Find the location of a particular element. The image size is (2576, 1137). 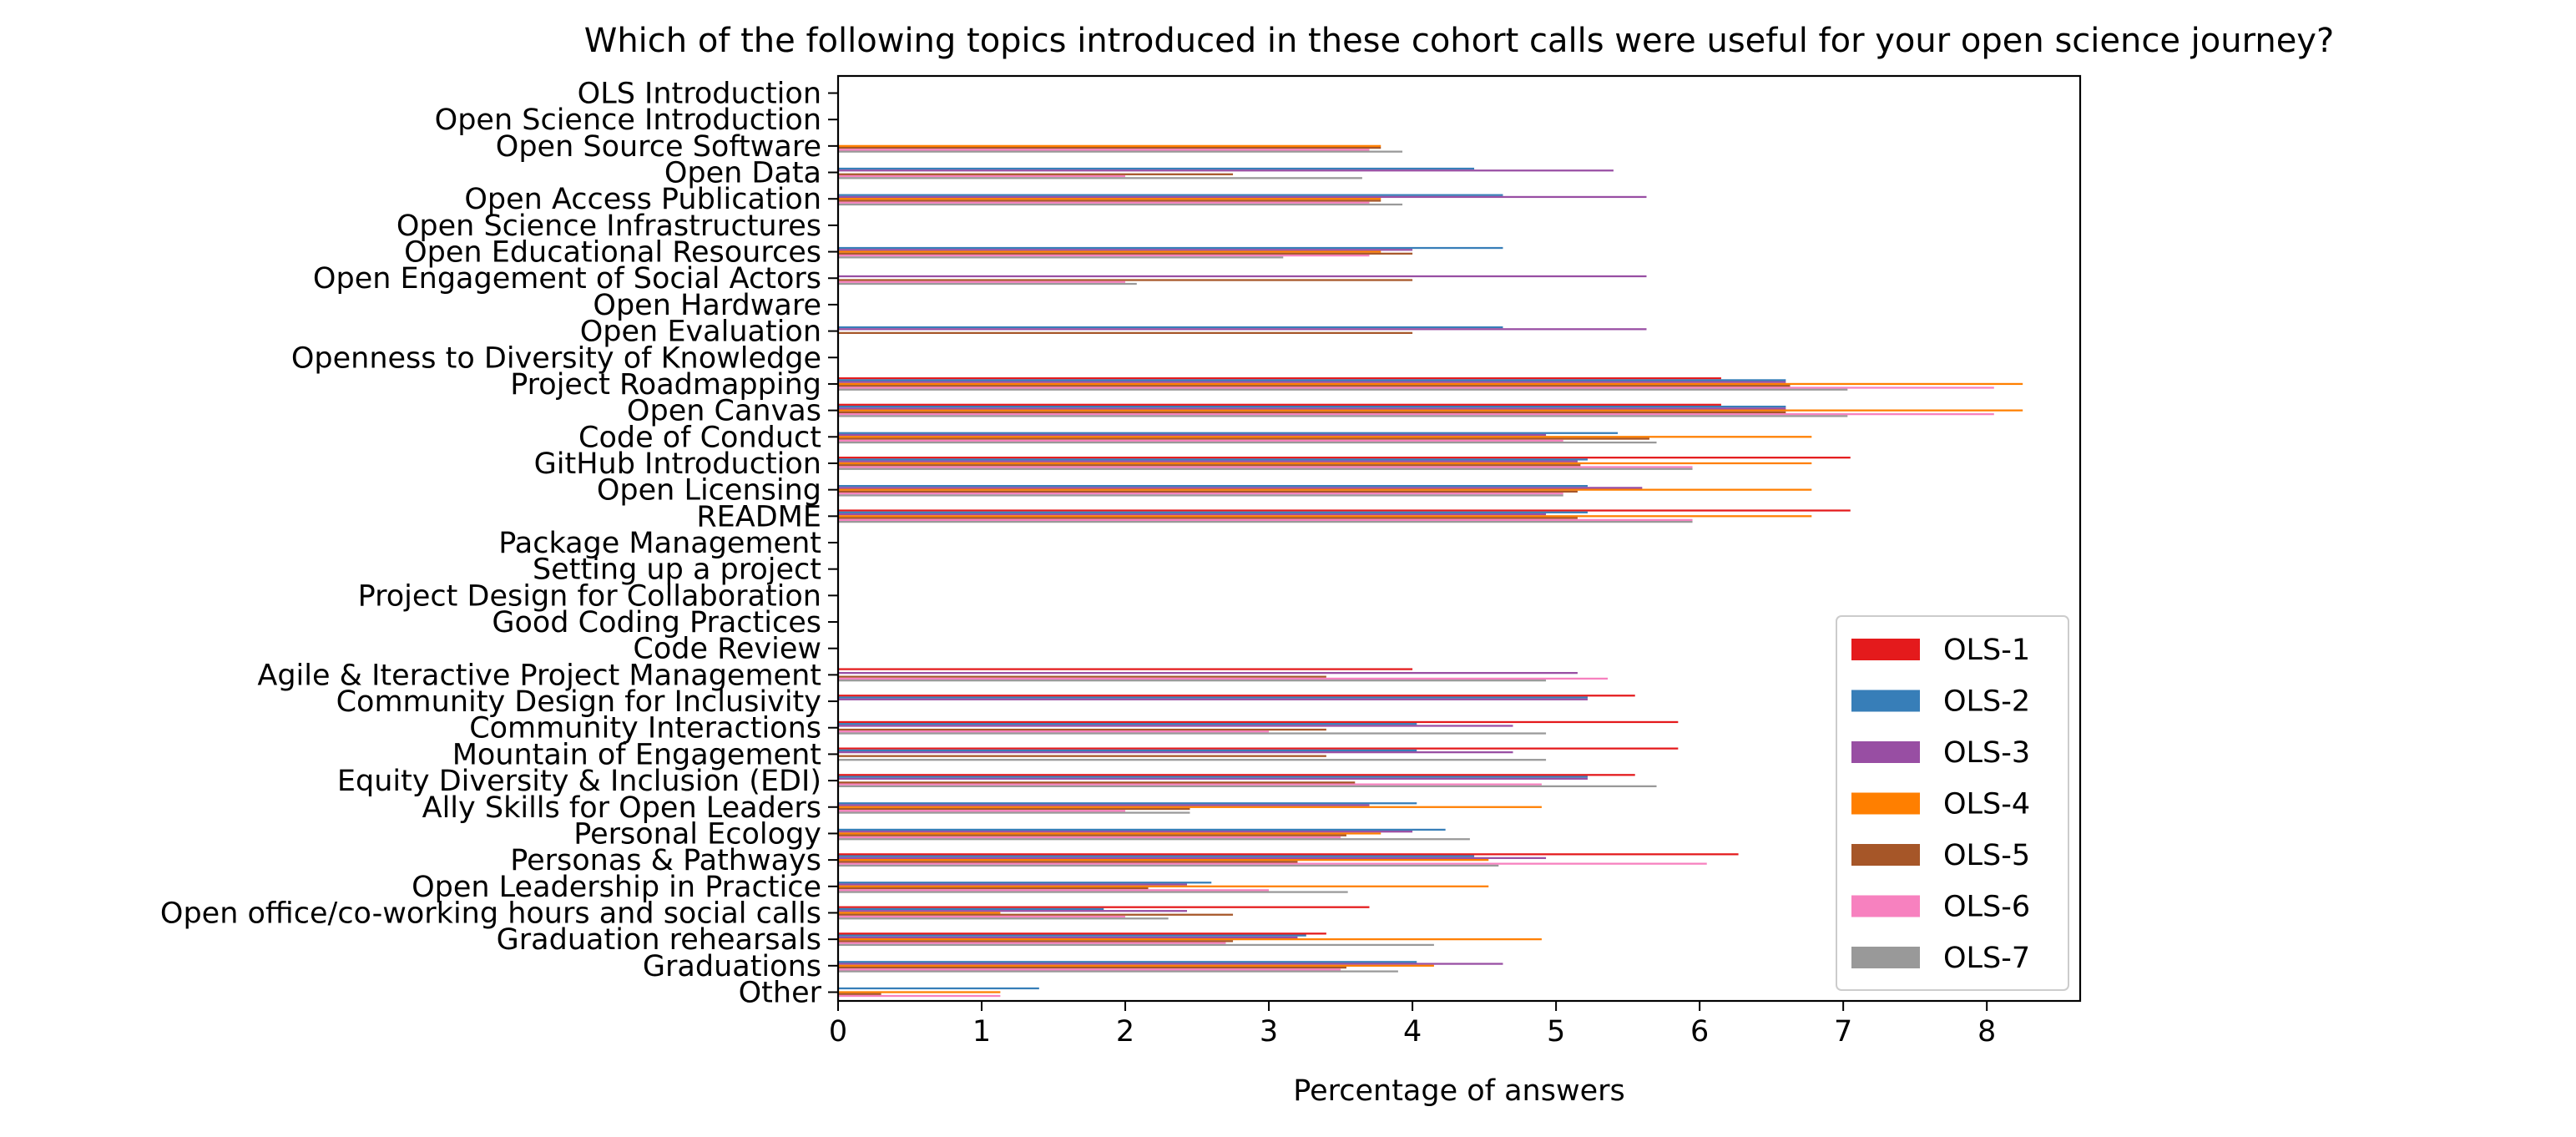

category-label: Ally Skills for Open Leaders is located at coordinates (621, 808).